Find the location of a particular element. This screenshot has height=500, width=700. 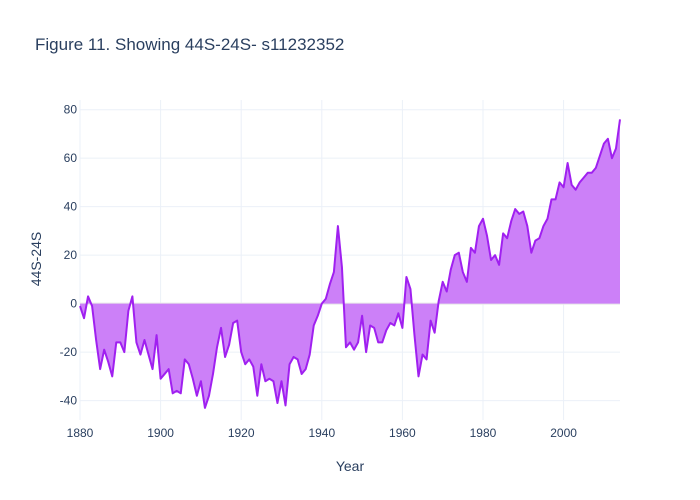

y-tick-label: 20 is located at coordinates (71, 255).